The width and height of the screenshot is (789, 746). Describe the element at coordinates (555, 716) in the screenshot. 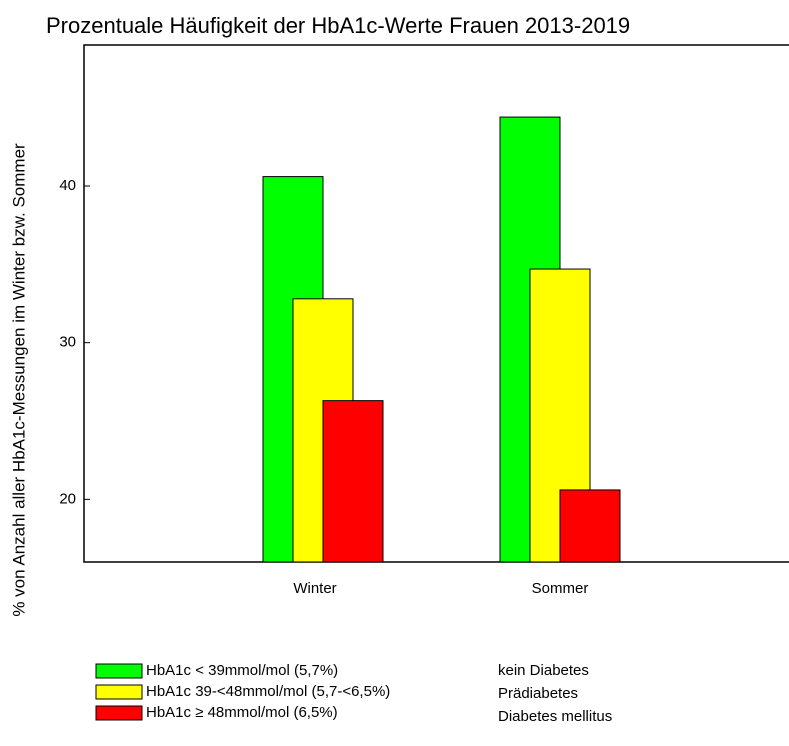

I see `legend-note: Diabetes mellitus` at that location.